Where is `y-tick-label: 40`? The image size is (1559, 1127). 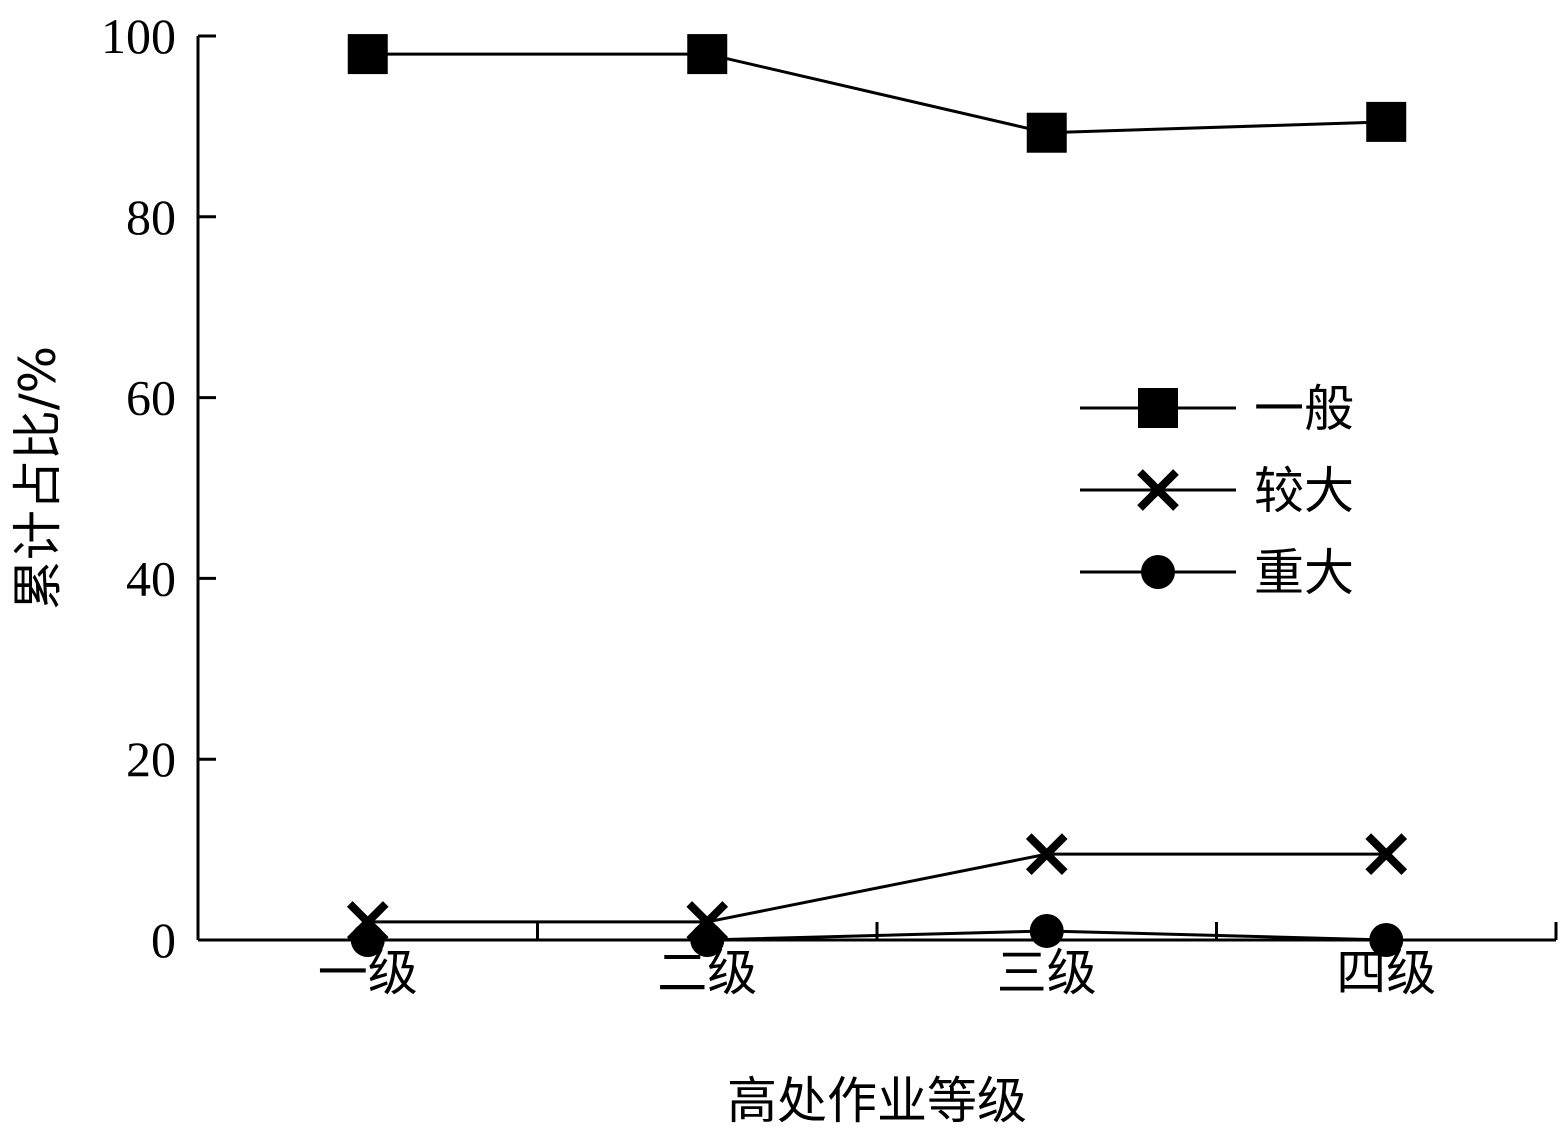
y-tick-label: 40 is located at coordinates (151, 578).